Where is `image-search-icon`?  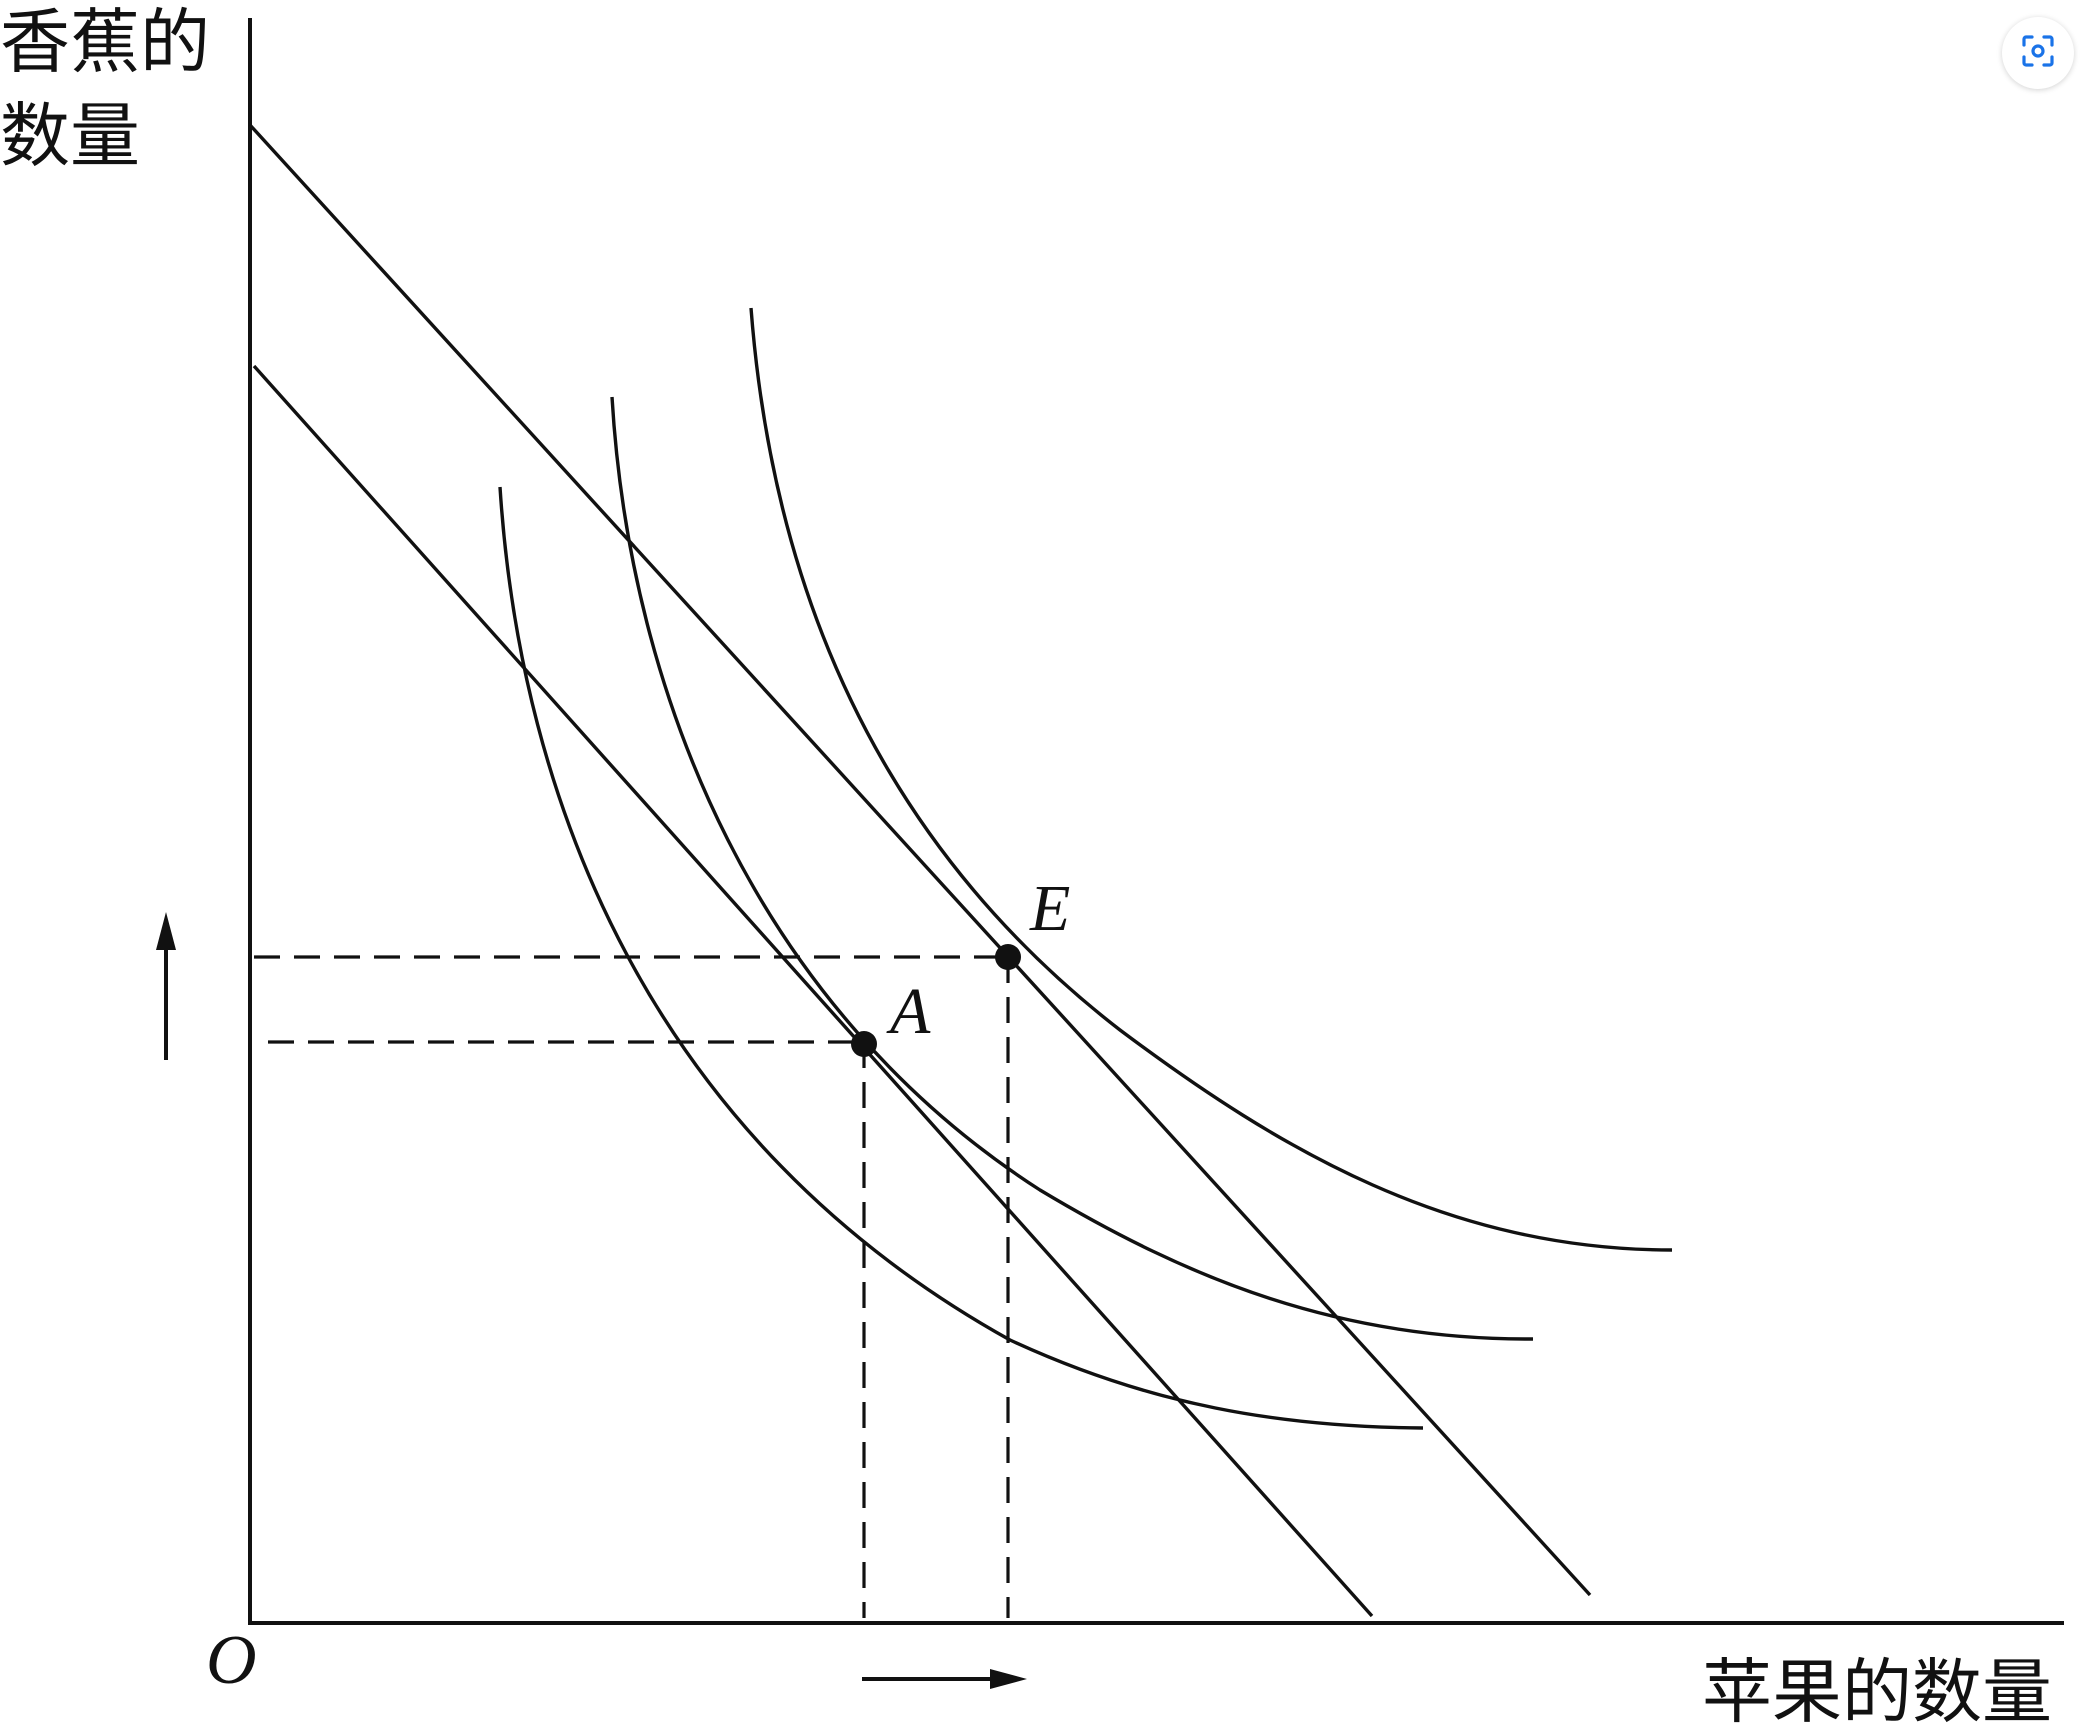 image-search-icon is located at coordinates (2038, 53).